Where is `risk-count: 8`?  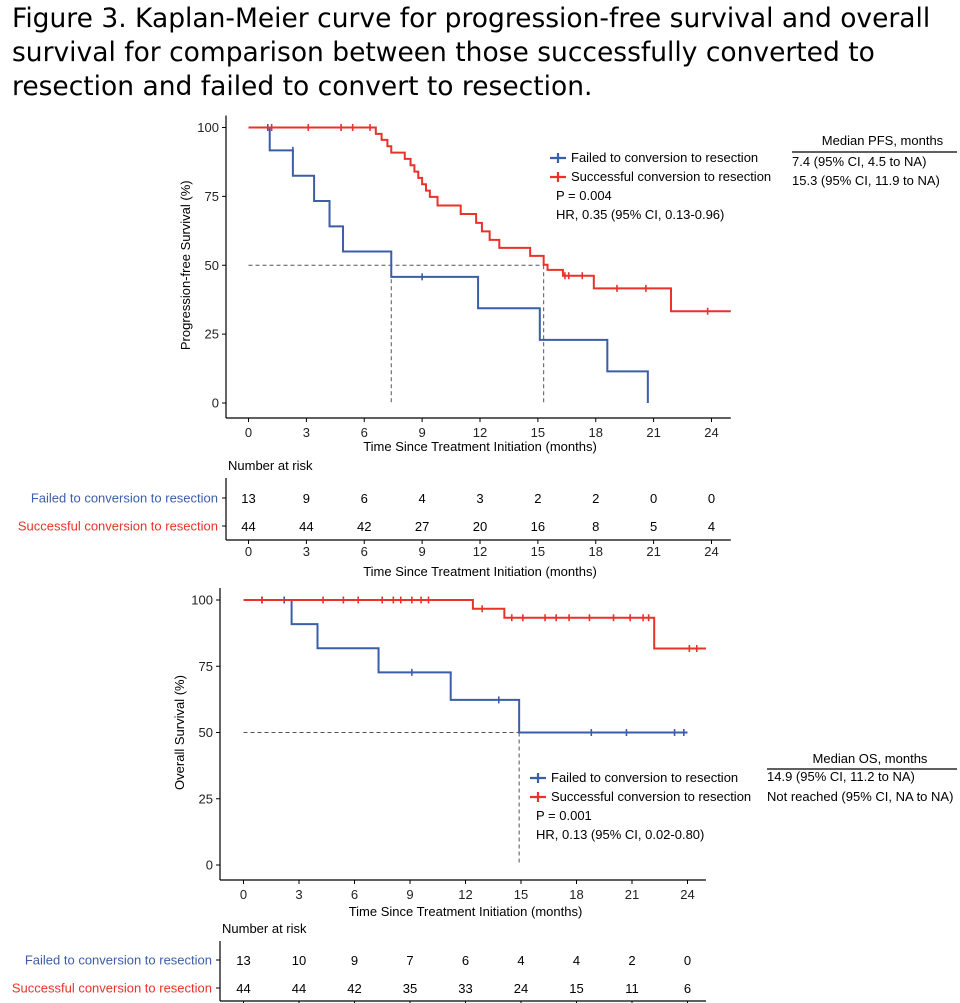
risk-count: 8 is located at coordinates (595, 526).